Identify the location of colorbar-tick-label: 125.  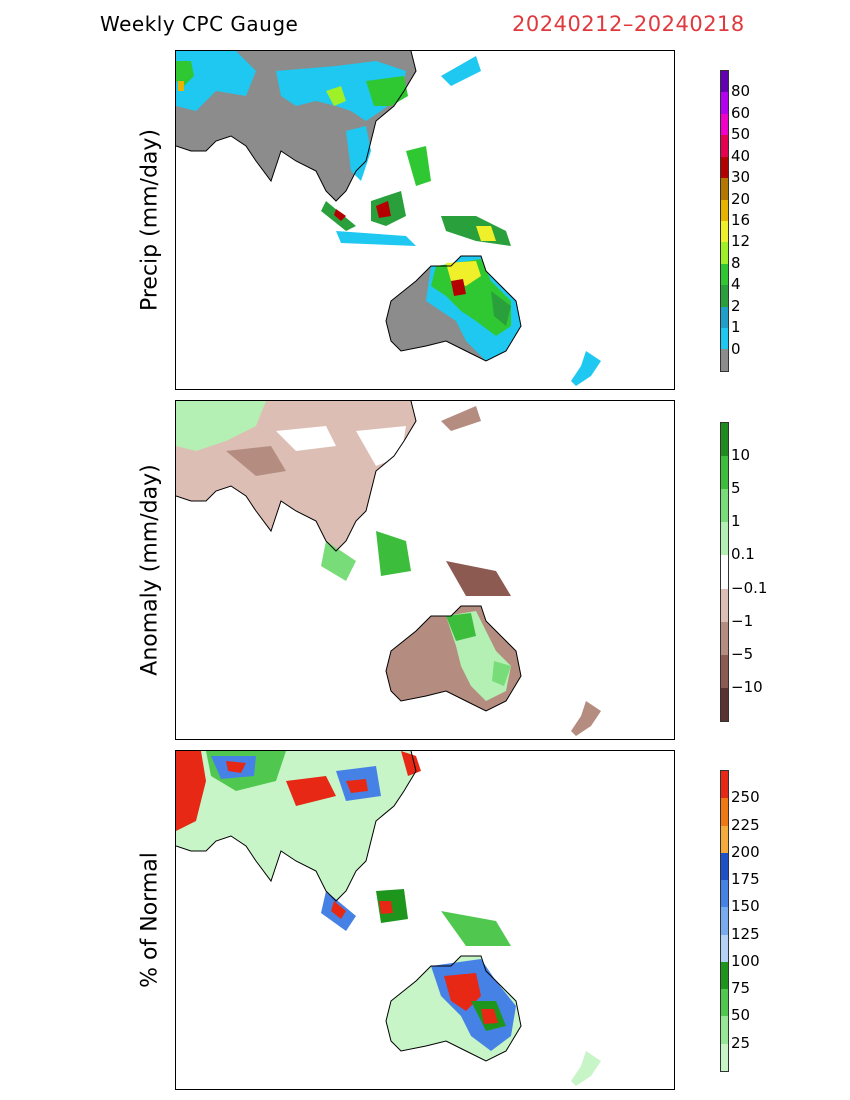
(745, 933).